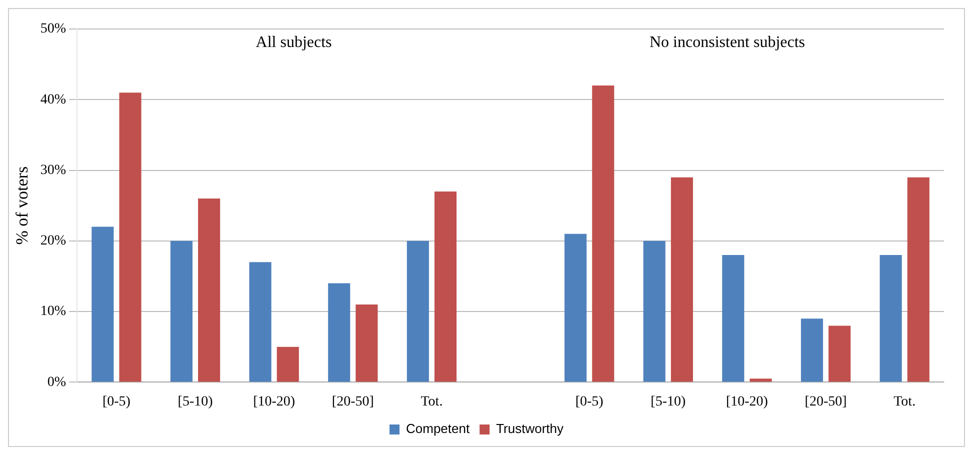 Image resolution: width=979 pixels, height=459 pixels. I want to click on y-axis-title: % of voters, so click(22, 205).